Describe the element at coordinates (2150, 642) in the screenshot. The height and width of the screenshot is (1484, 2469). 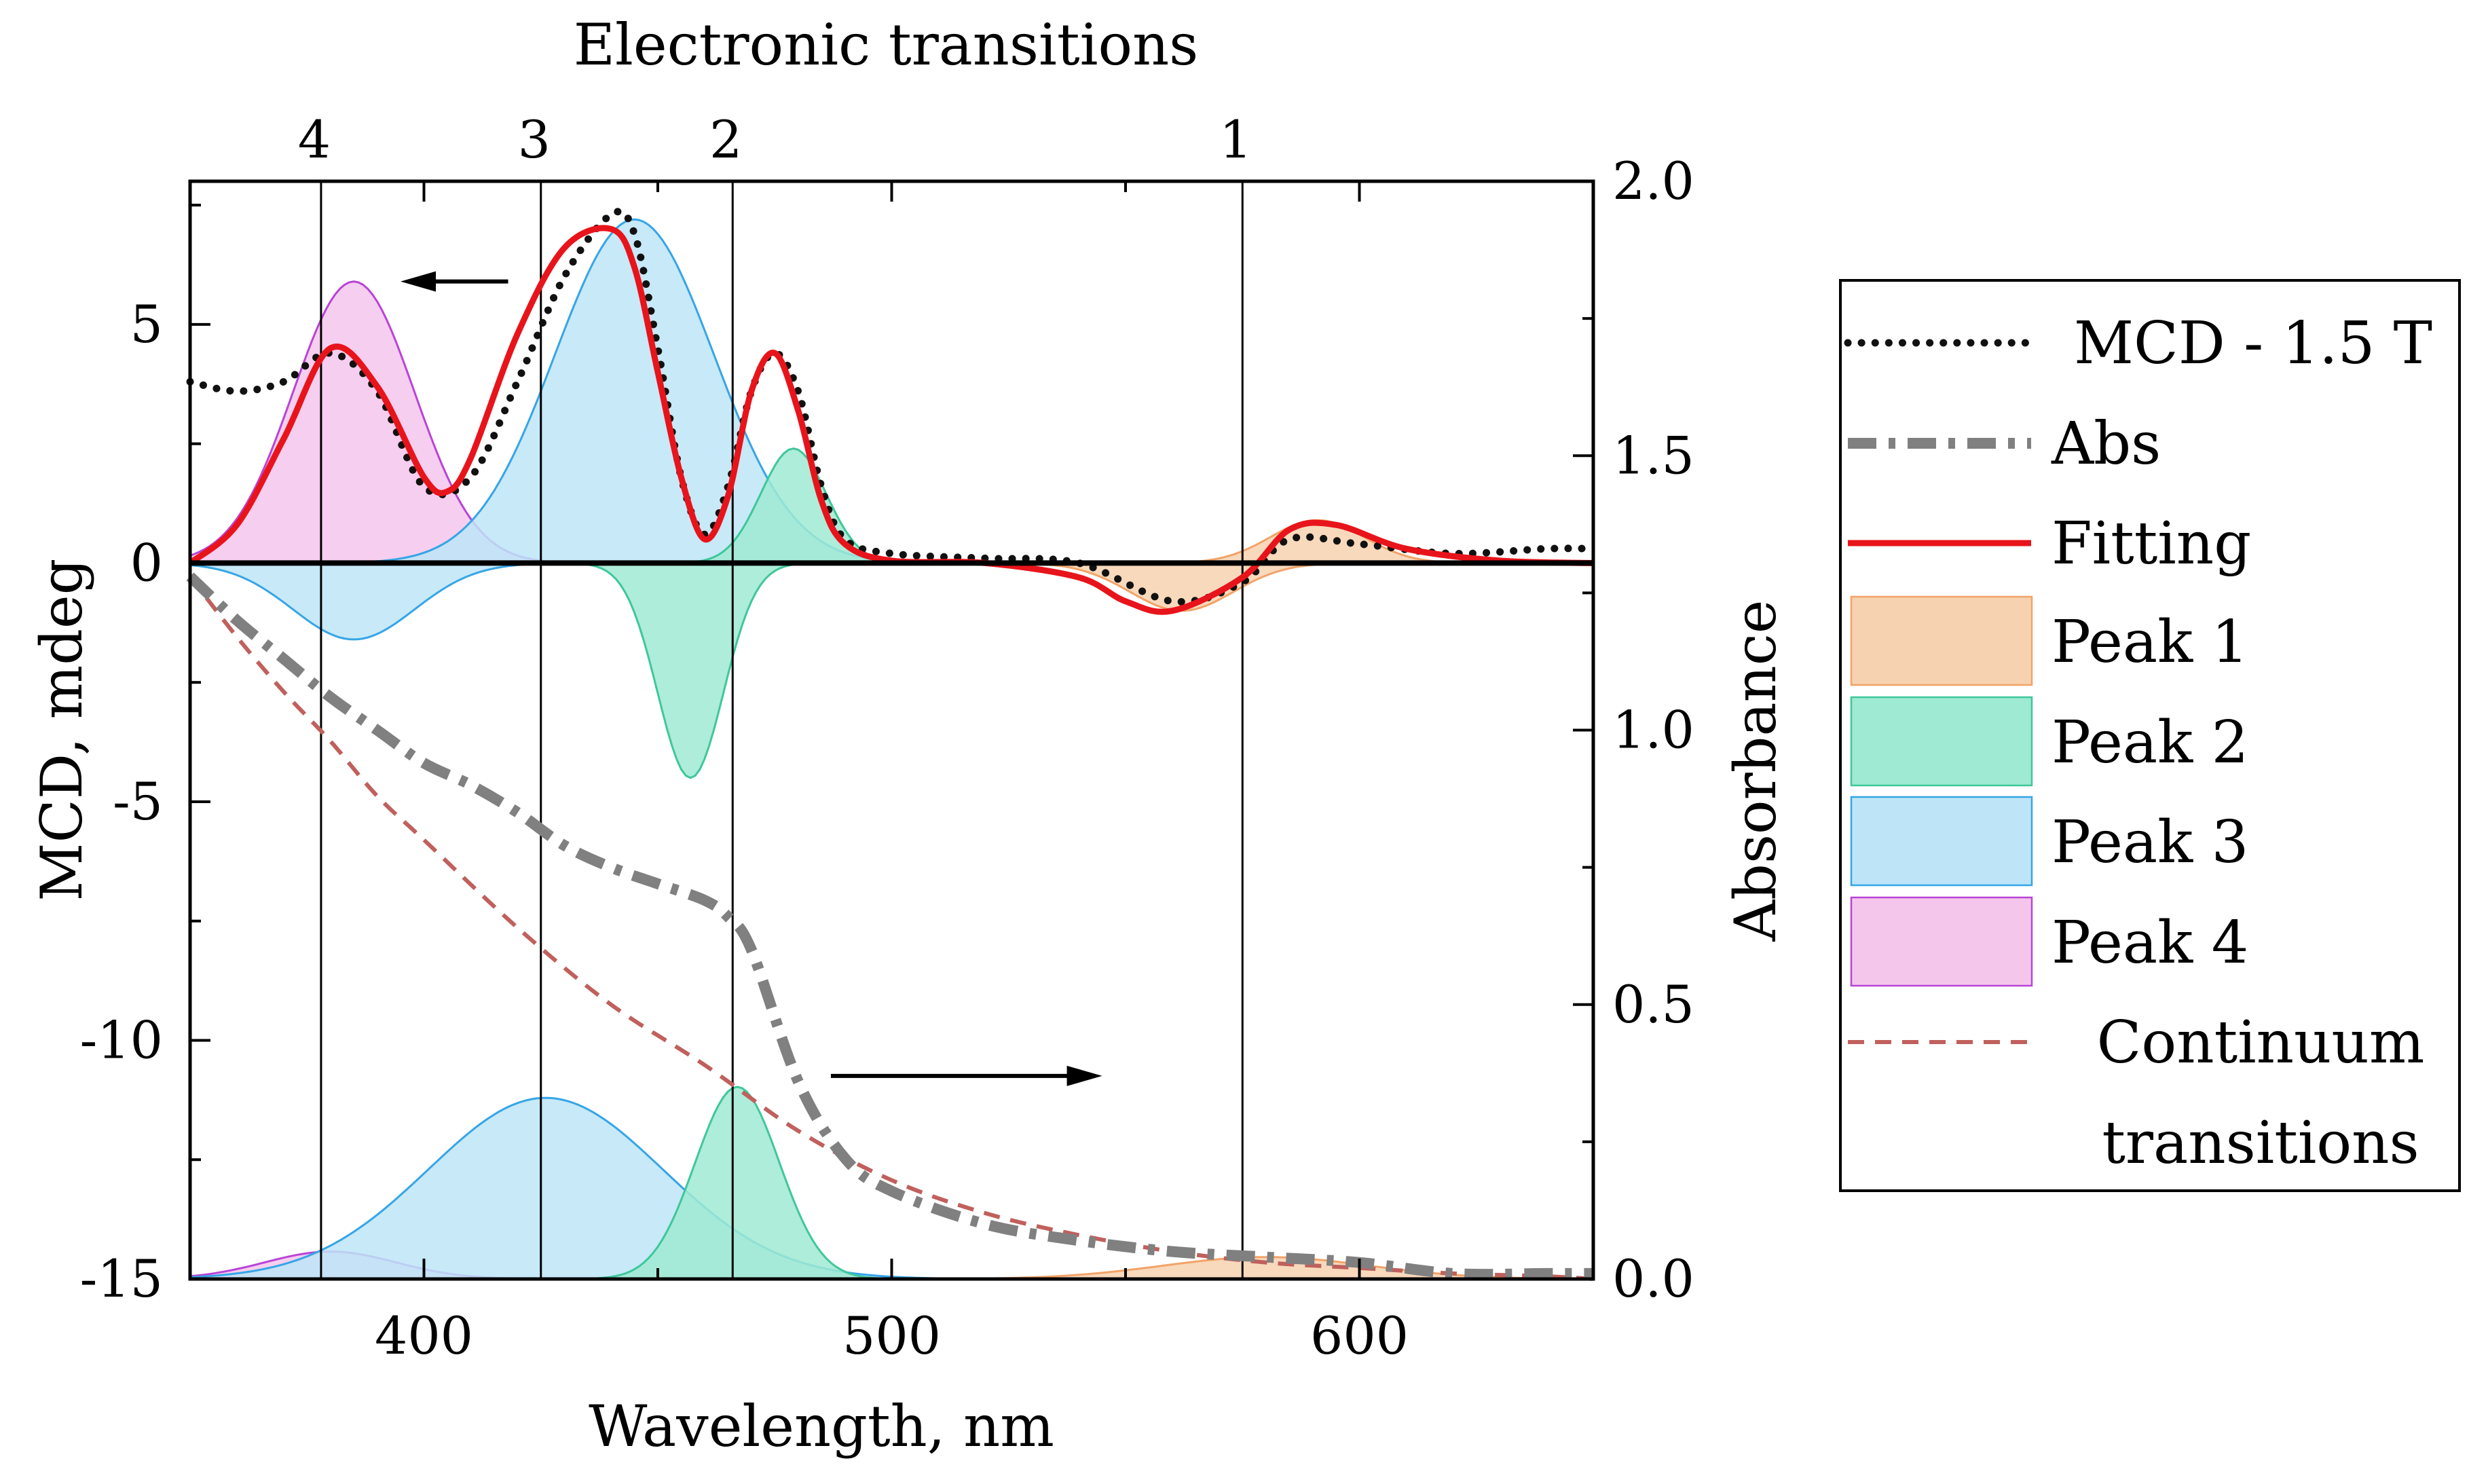
I see `legend-peak-1-label: Peak 1` at that location.